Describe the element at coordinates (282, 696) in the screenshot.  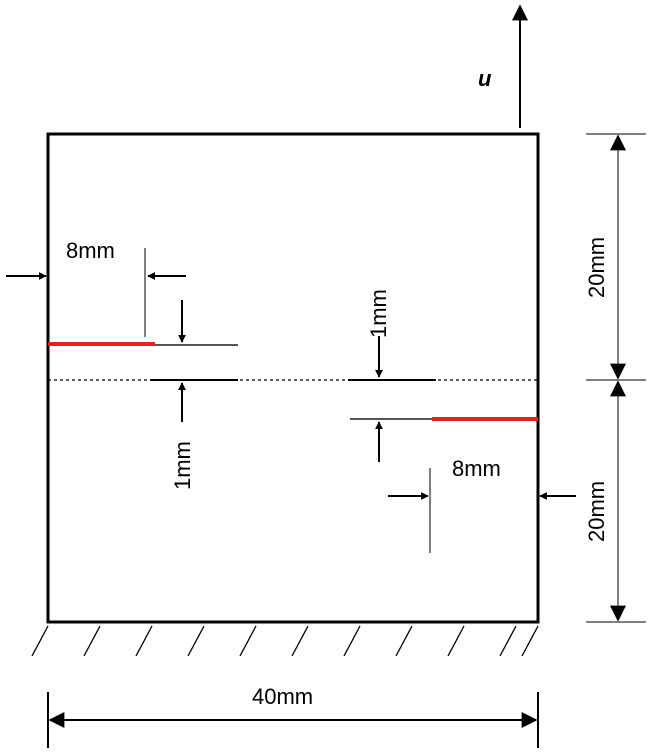
I see `width-label: 40mm` at that location.